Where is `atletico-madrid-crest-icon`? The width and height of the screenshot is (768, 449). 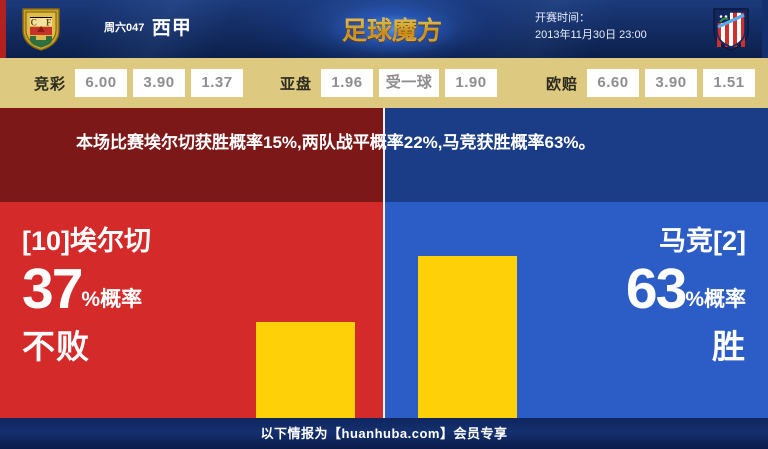
atletico-madrid-crest-icon is located at coordinates (731, 29).